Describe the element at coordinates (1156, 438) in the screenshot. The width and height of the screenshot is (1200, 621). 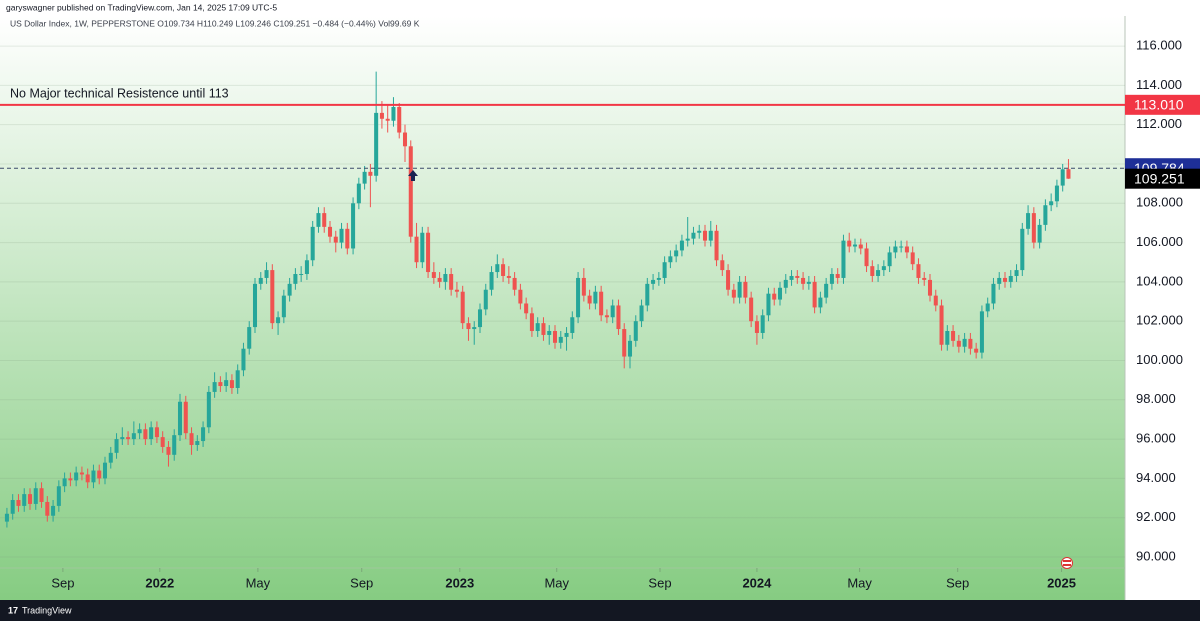
I see `y-tick-label: 96.000` at that location.